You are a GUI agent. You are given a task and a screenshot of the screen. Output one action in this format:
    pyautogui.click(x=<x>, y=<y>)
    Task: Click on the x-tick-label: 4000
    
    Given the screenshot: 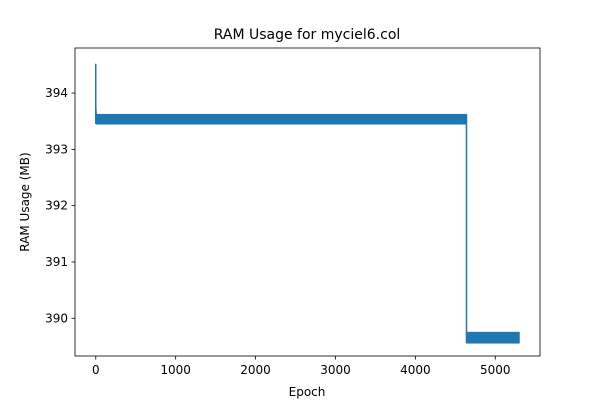 What is the action you would take?
    pyautogui.click(x=415, y=370)
    